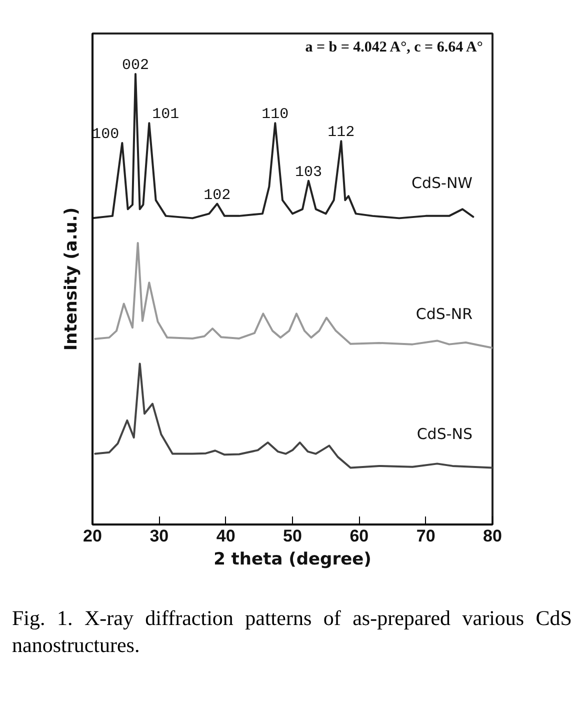 The image size is (583, 711). What do you see at coordinates (159, 536) in the screenshot?
I see `x-tick-label: 30` at bounding box center [159, 536].